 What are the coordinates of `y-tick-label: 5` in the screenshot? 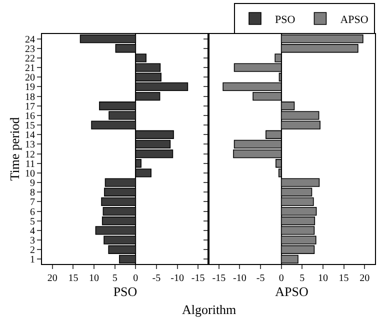 It's located at (32, 222).